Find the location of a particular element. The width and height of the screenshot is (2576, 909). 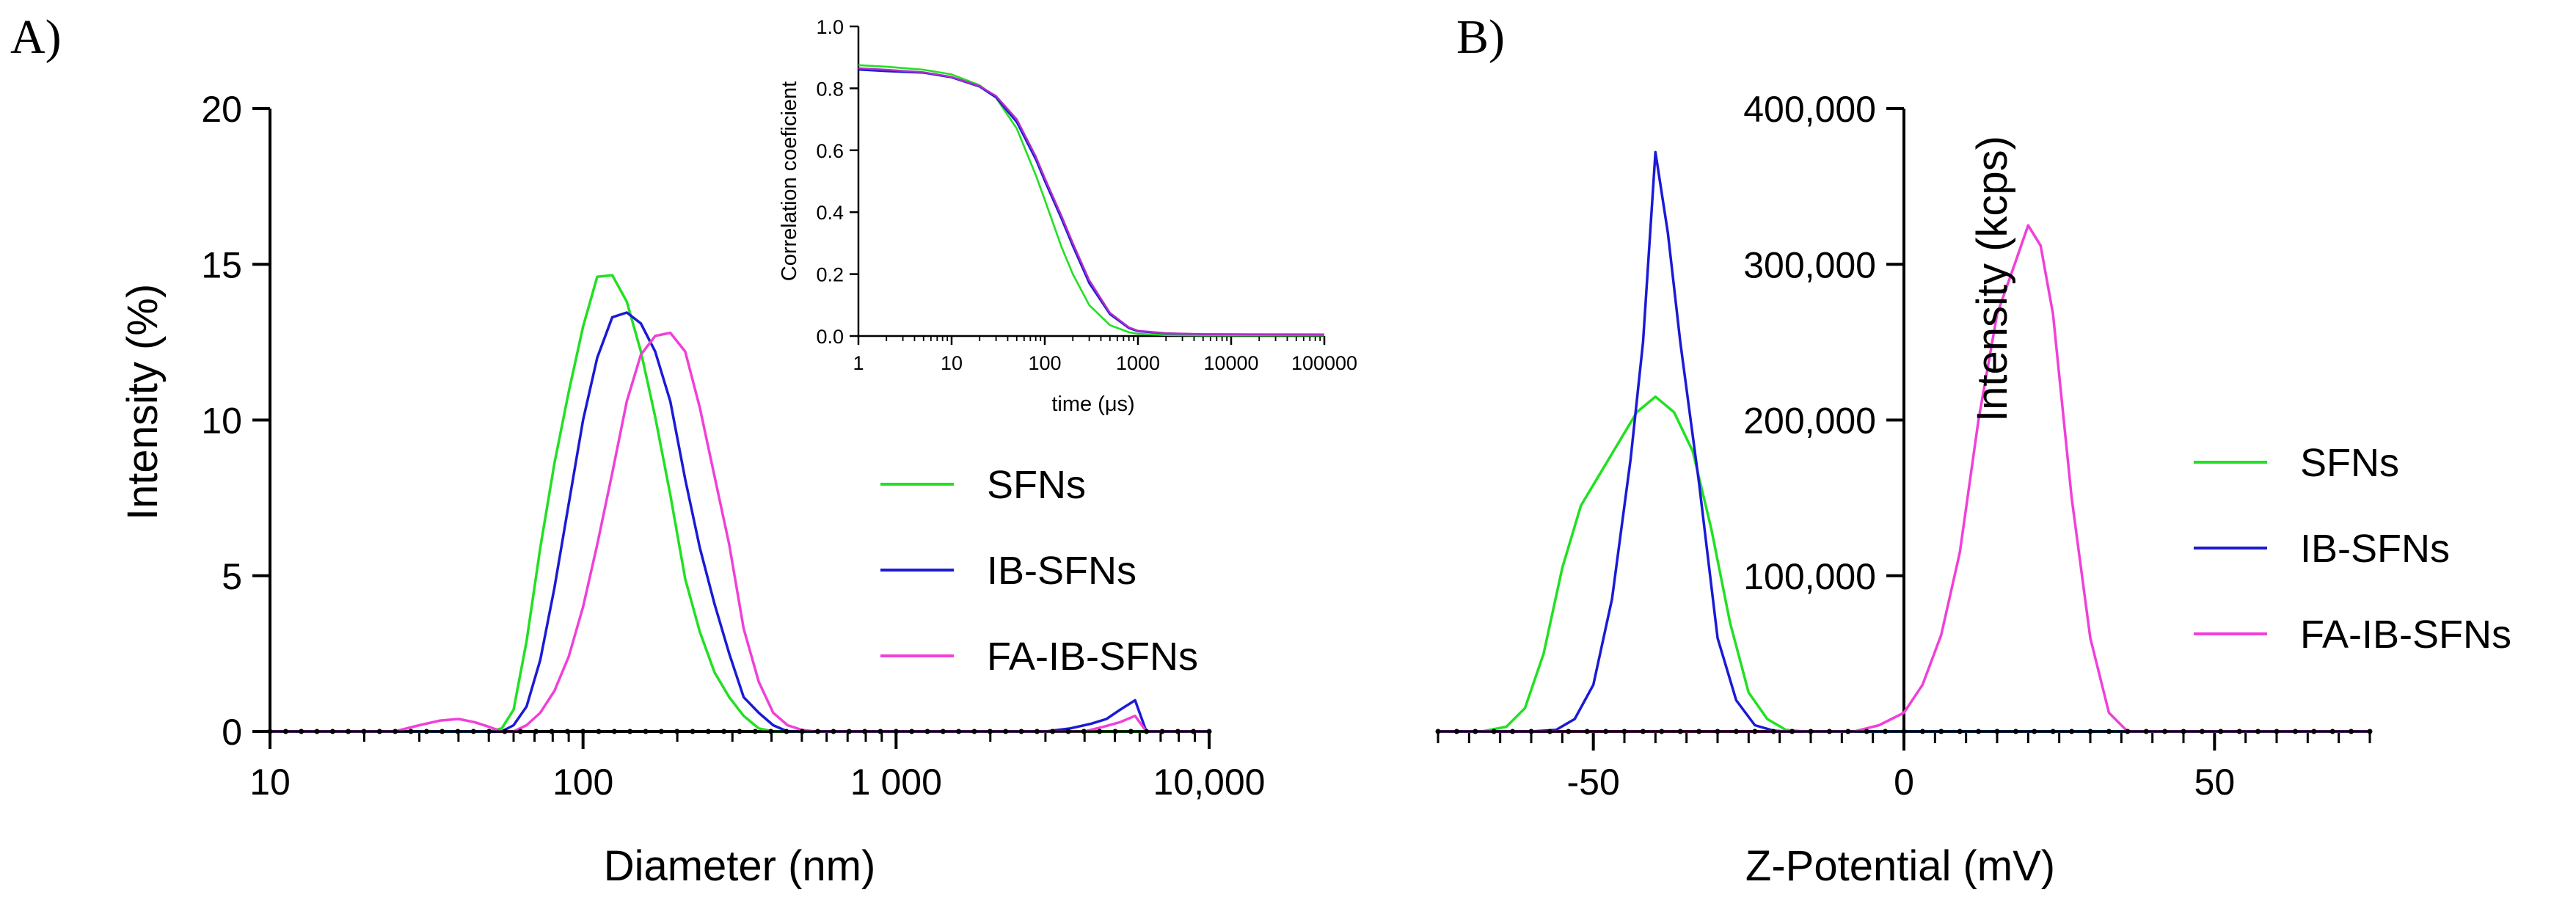

panel-a-y-axis-label: Intensity (%) is located at coordinates (143, 402).